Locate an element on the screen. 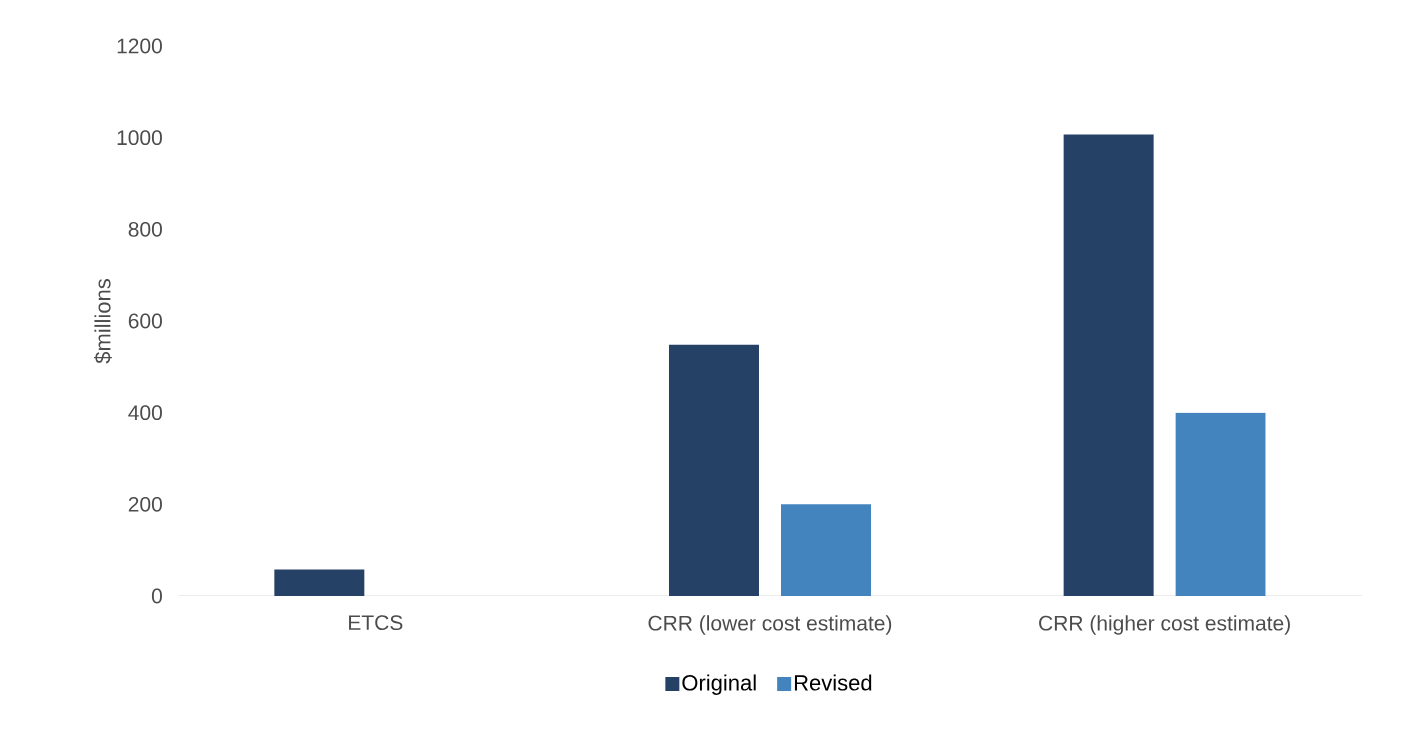 The height and width of the screenshot is (740, 1403). y-tick-label: 0 is located at coordinates (156, 596).